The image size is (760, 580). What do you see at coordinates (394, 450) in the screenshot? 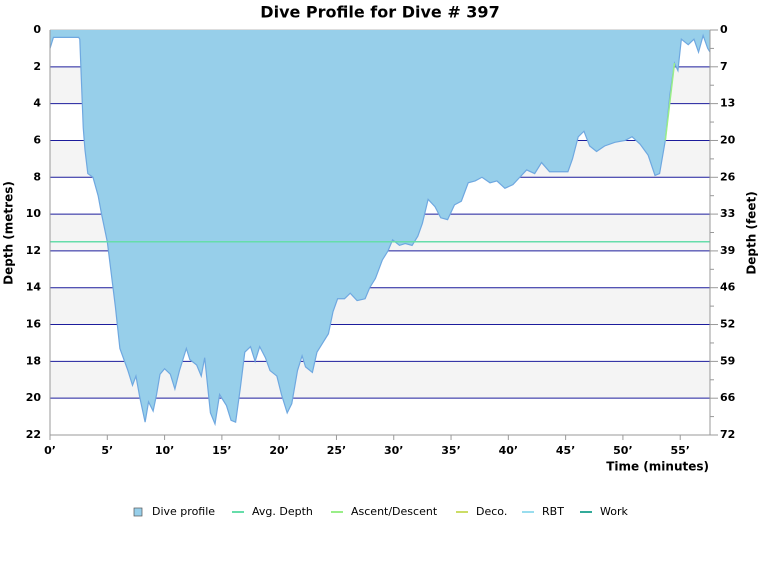
I see `x-tick-label: 30’` at bounding box center [394, 450].